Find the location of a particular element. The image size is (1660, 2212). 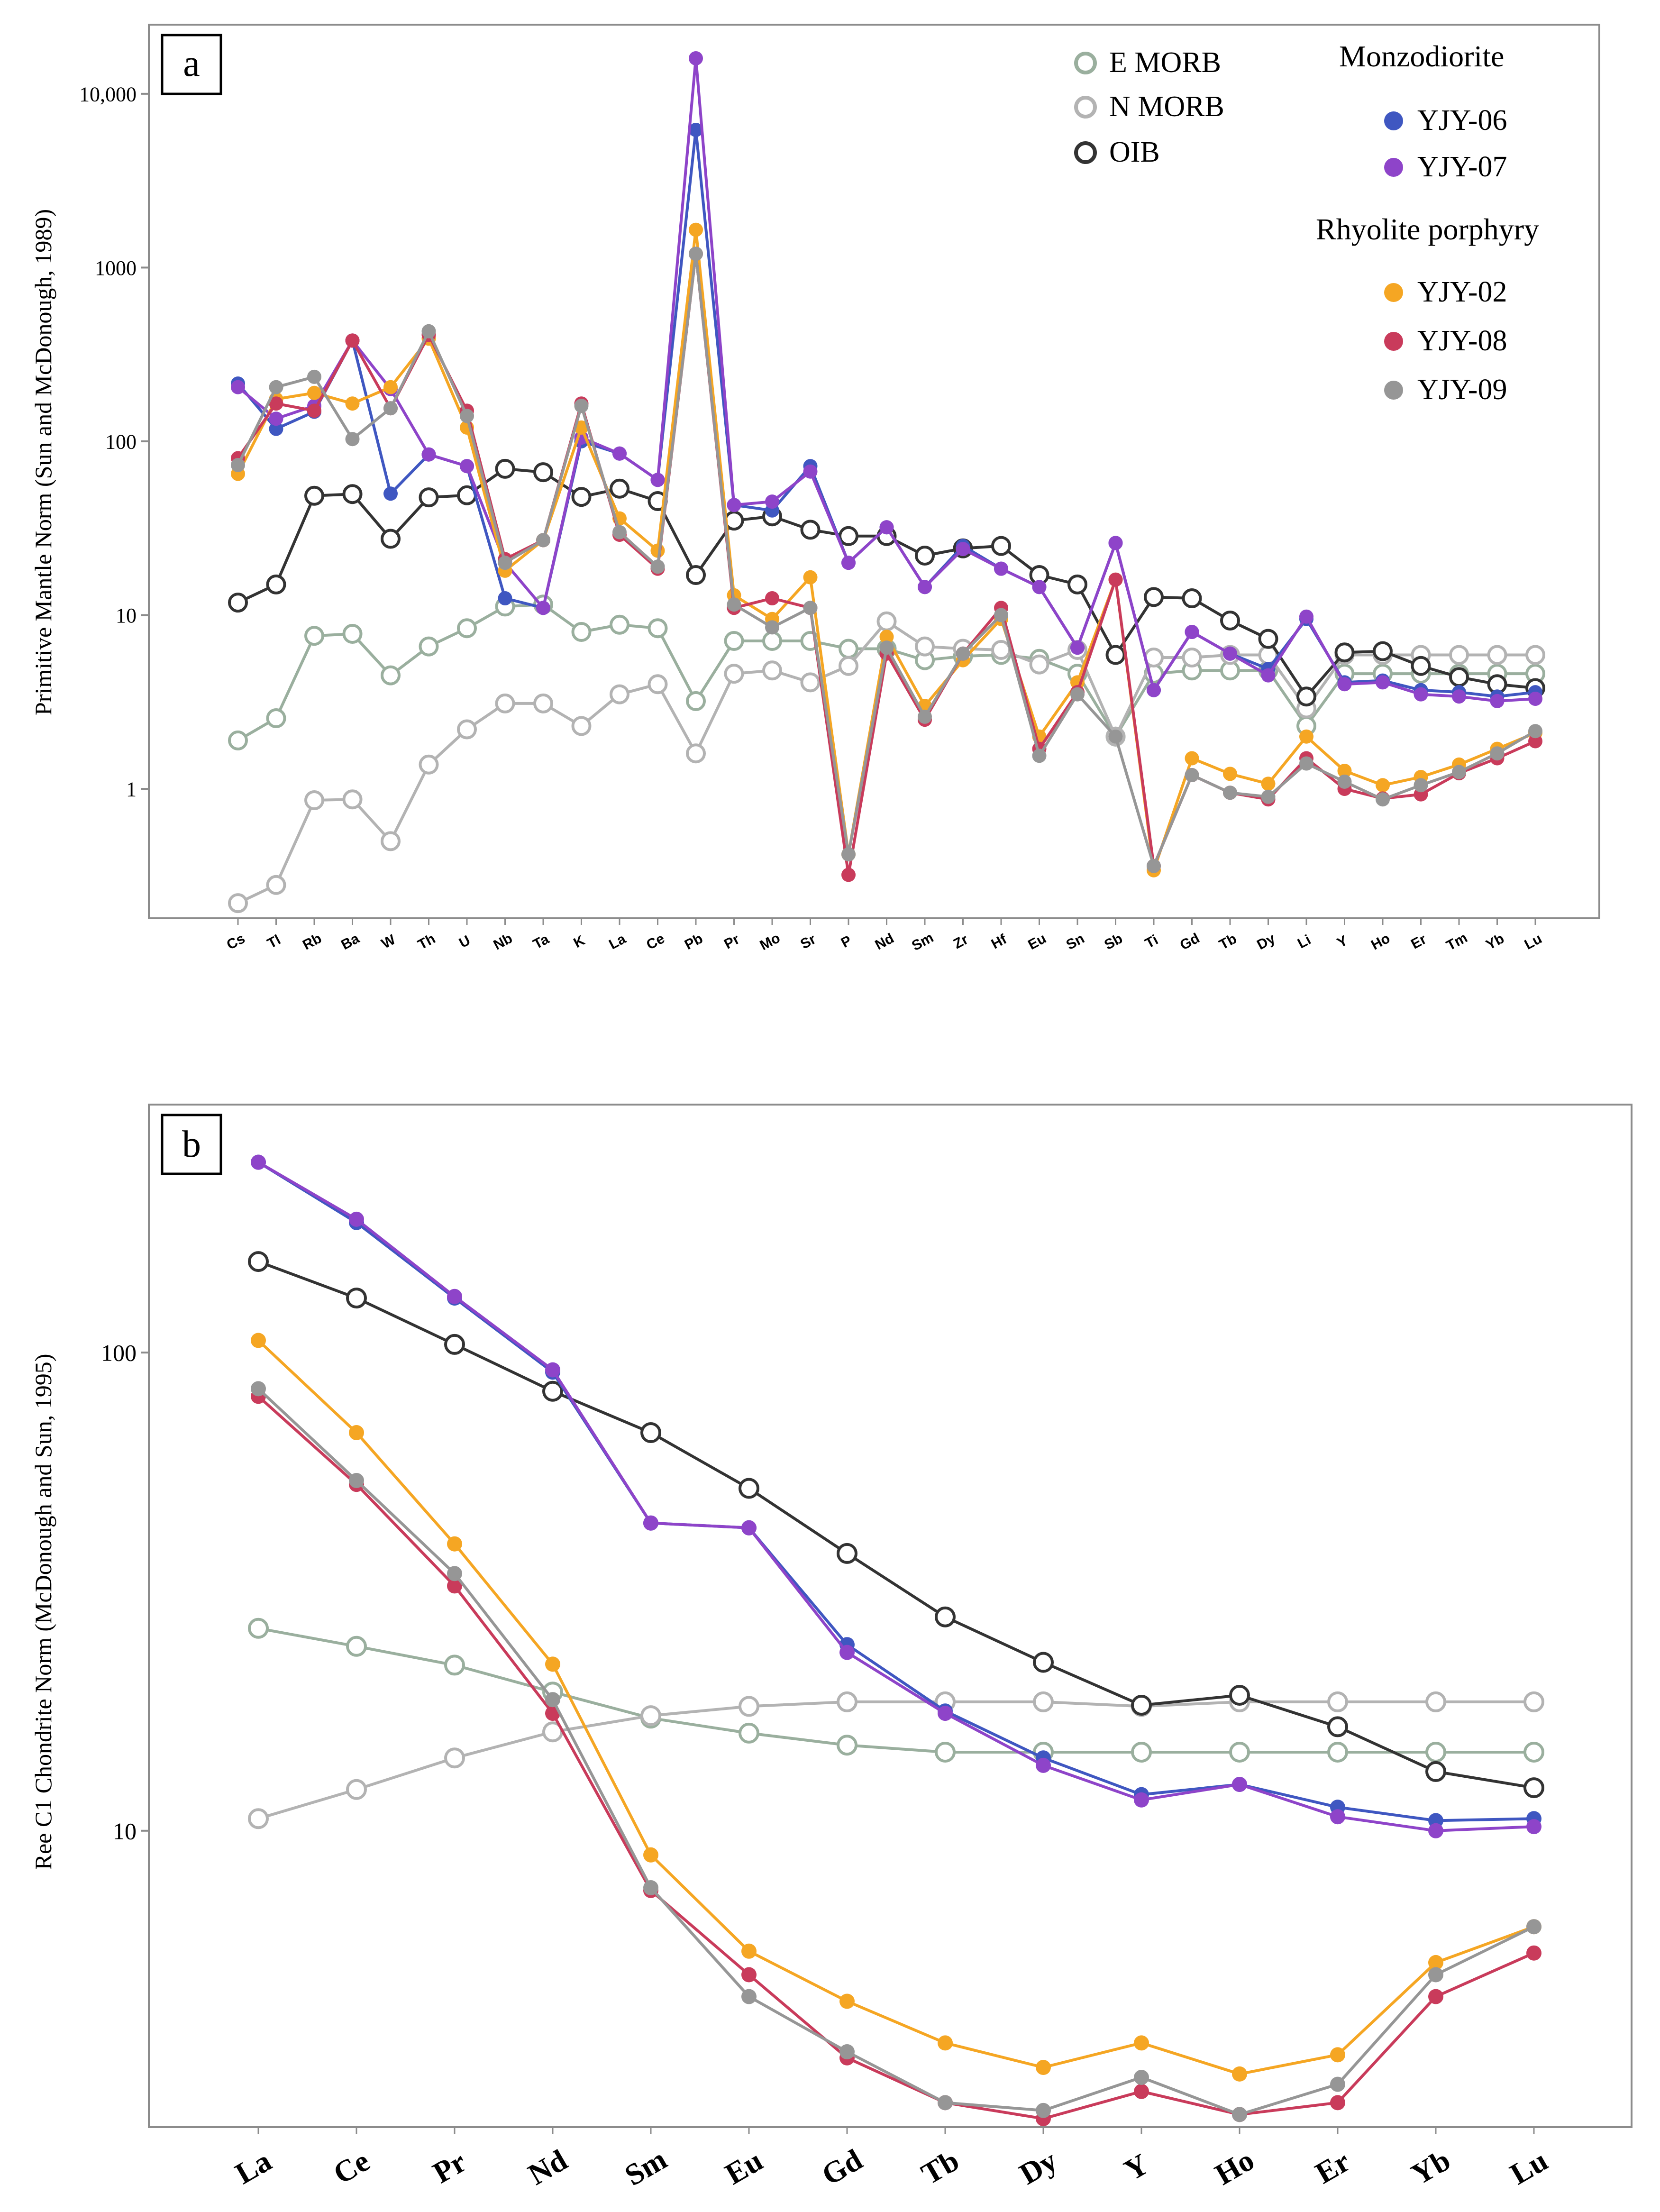

panel-a-point-yjy-09-rb is located at coordinates (314, 376).